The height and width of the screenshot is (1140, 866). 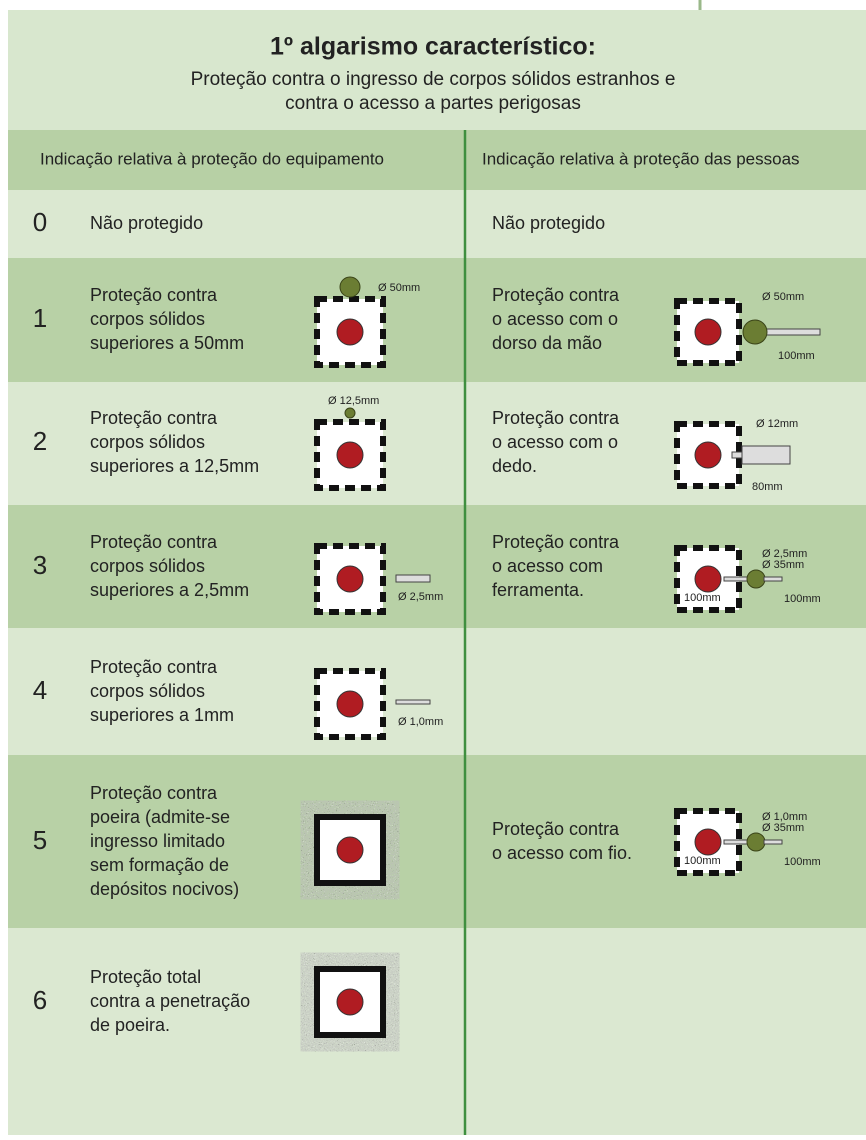 I want to click on people-text: o acesso com, so click(x=547, y=566).